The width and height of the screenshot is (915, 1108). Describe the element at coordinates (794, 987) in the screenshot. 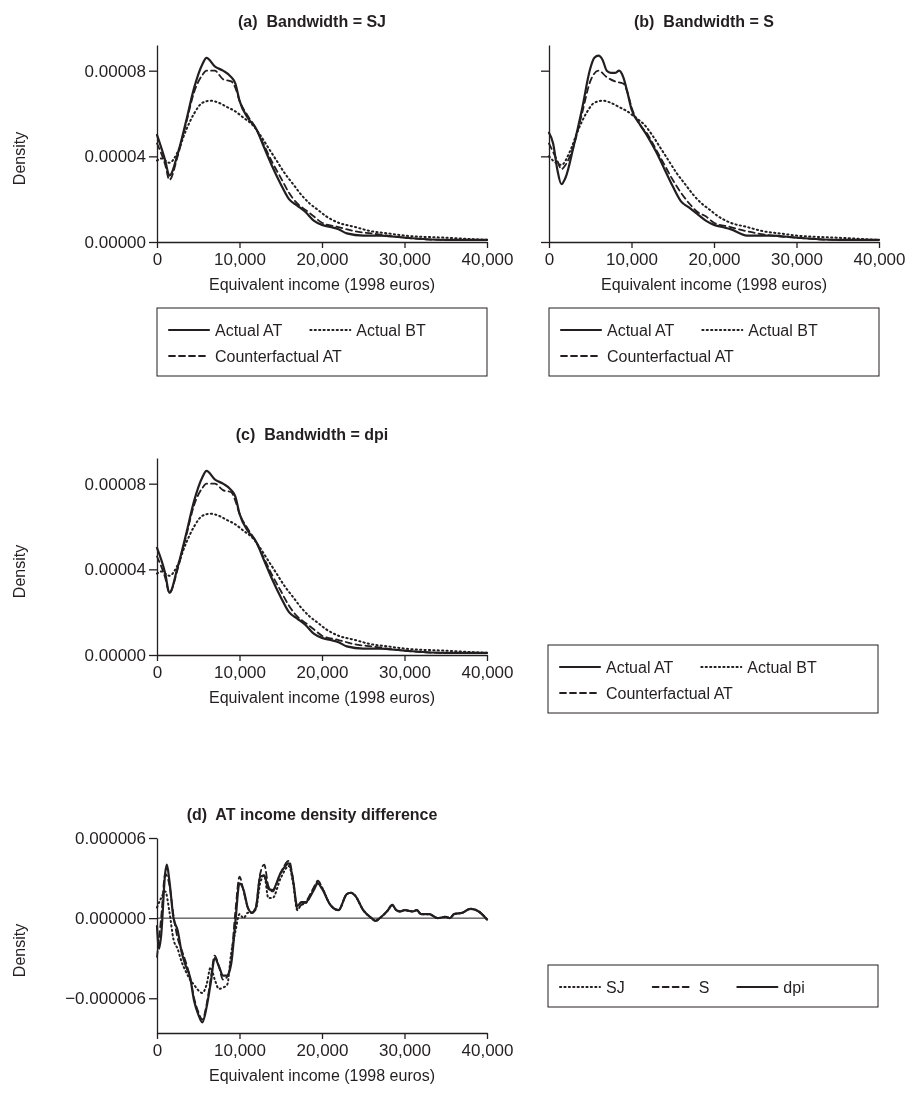

I see `legend-label: dpi` at that location.